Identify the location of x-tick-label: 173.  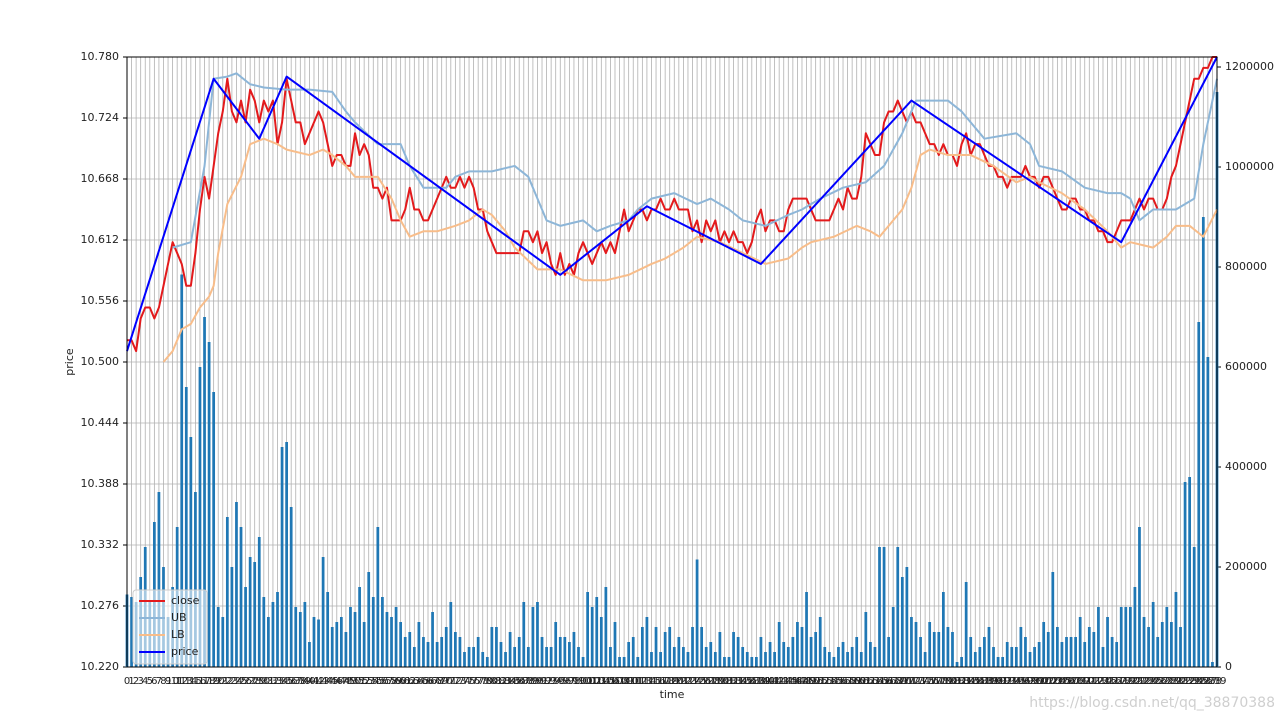
(915, 681).